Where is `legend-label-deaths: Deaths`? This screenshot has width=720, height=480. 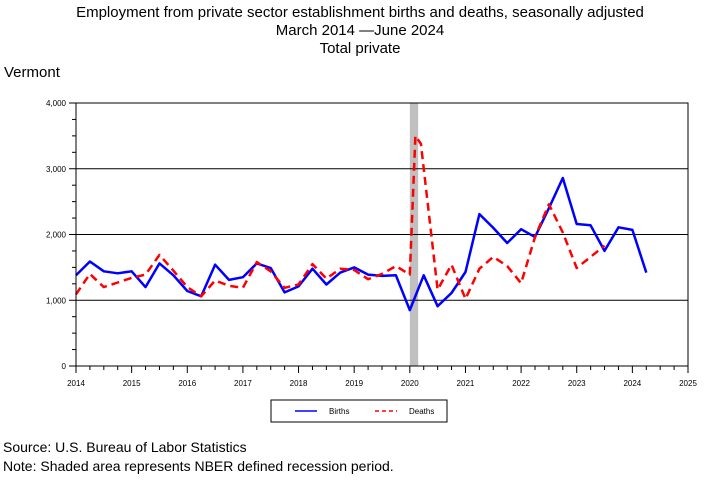 legend-label-deaths: Deaths is located at coordinates (421, 411).